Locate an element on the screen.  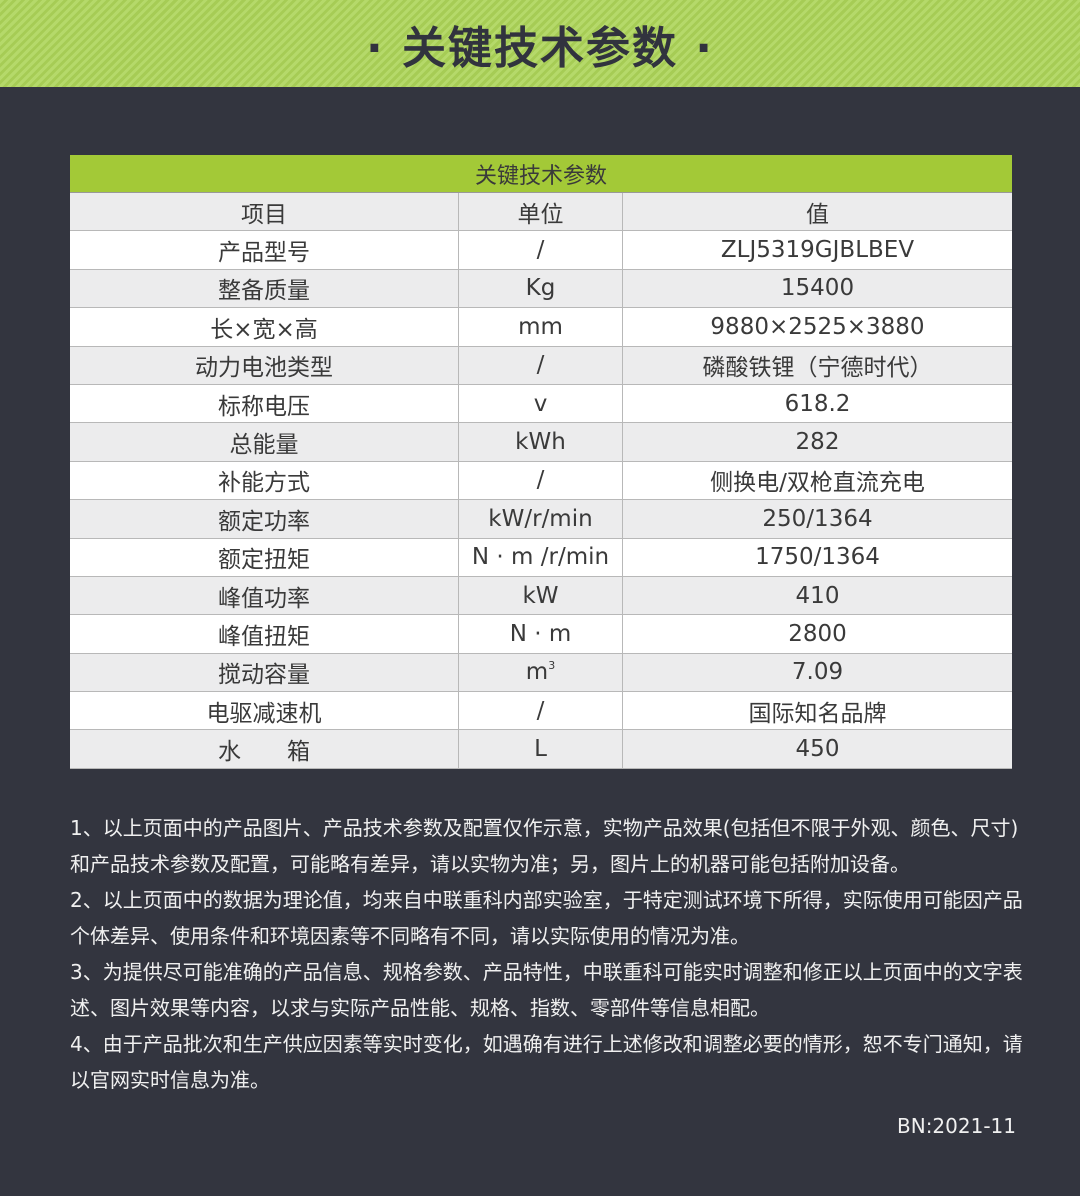
table-title: 关键技术参数 is located at coordinates (540, 176).